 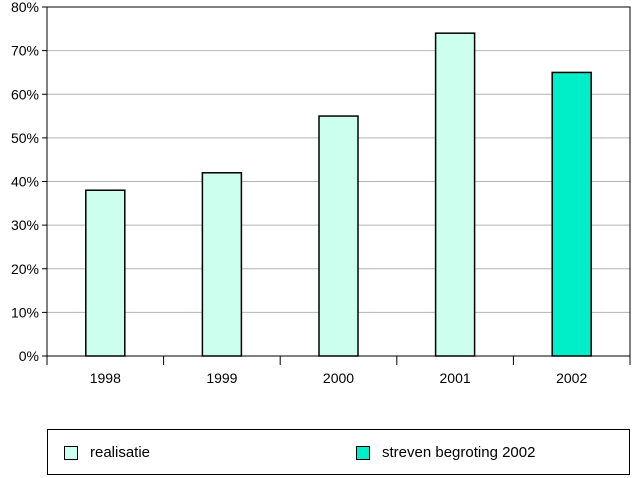 I want to click on bar-2000, so click(x=338, y=236).